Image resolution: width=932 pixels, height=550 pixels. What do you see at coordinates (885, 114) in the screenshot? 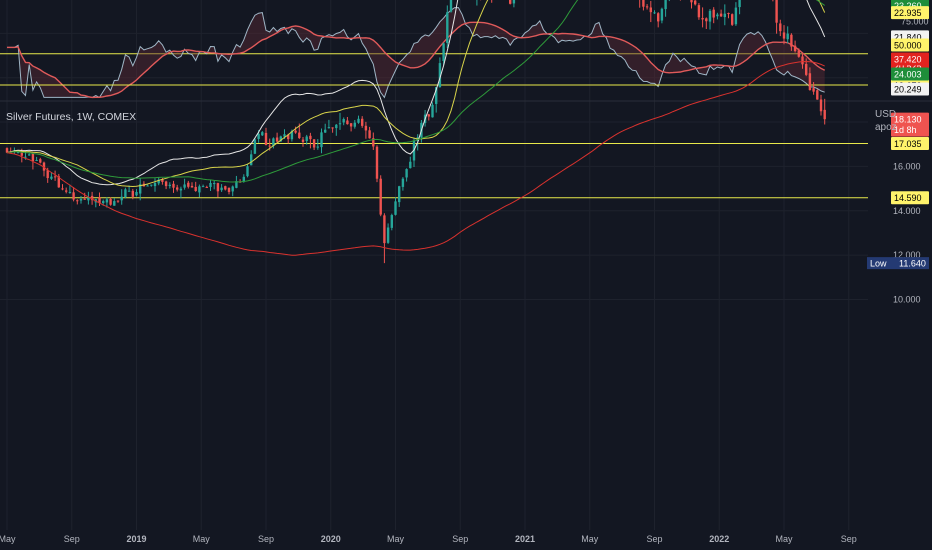
I see `currency-label: USD` at bounding box center [885, 114].